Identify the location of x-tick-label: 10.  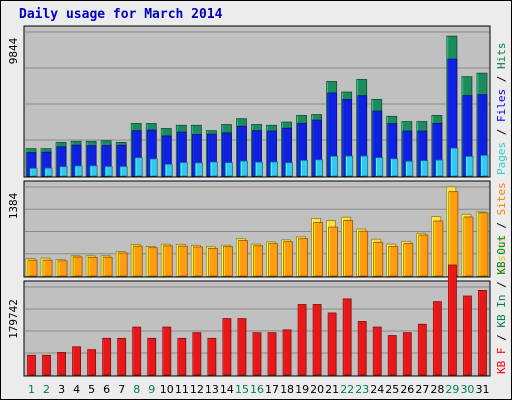
(167, 389).